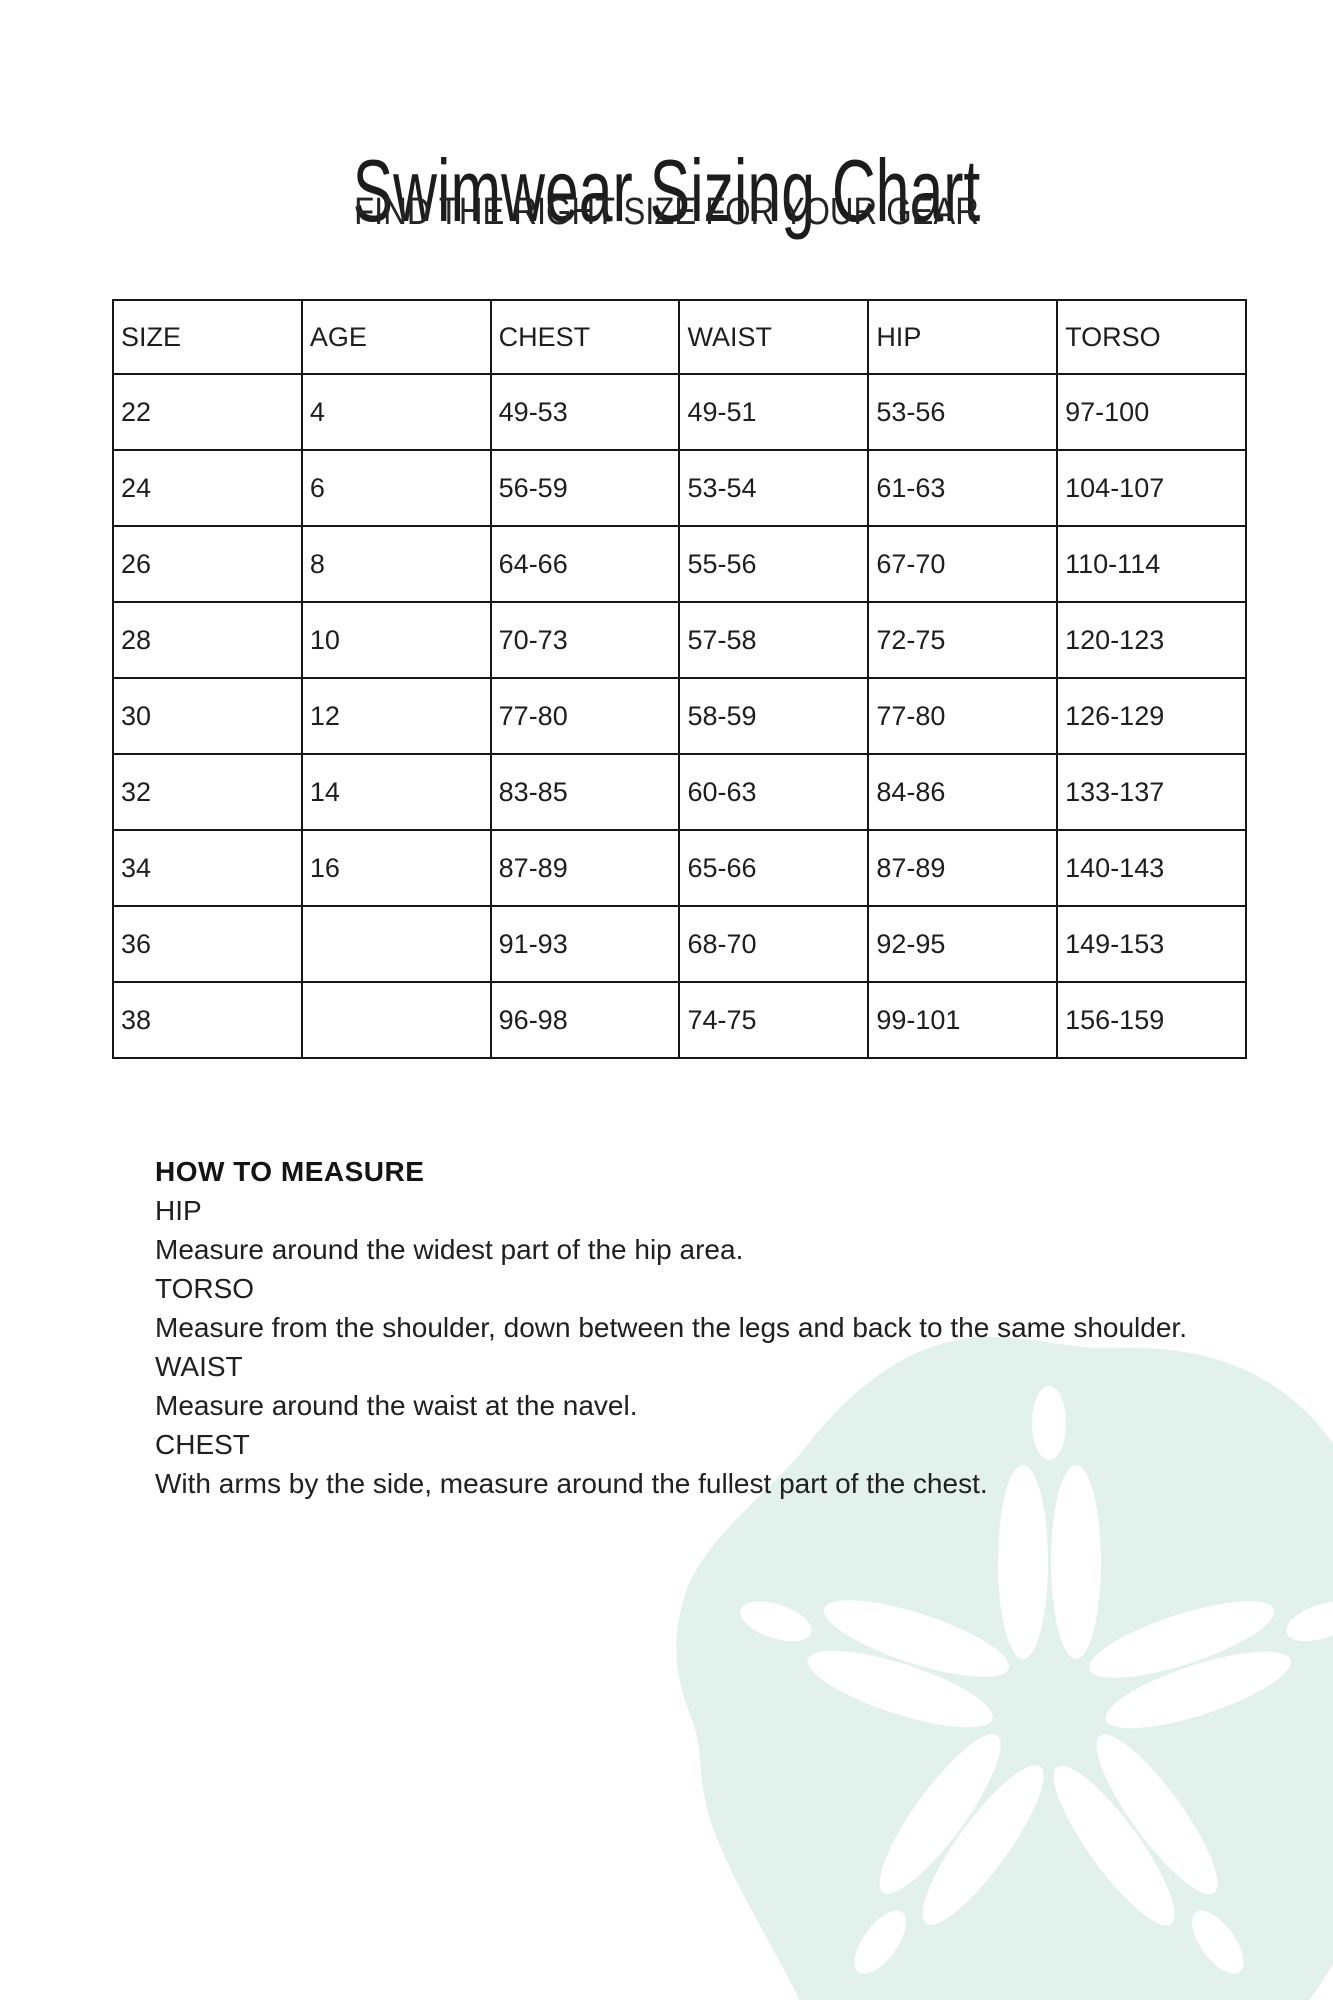  What do you see at coordinates (1151, 564) in the screenshot?
I see `table-cell: 110-114` at bounding box center [1151, 564].